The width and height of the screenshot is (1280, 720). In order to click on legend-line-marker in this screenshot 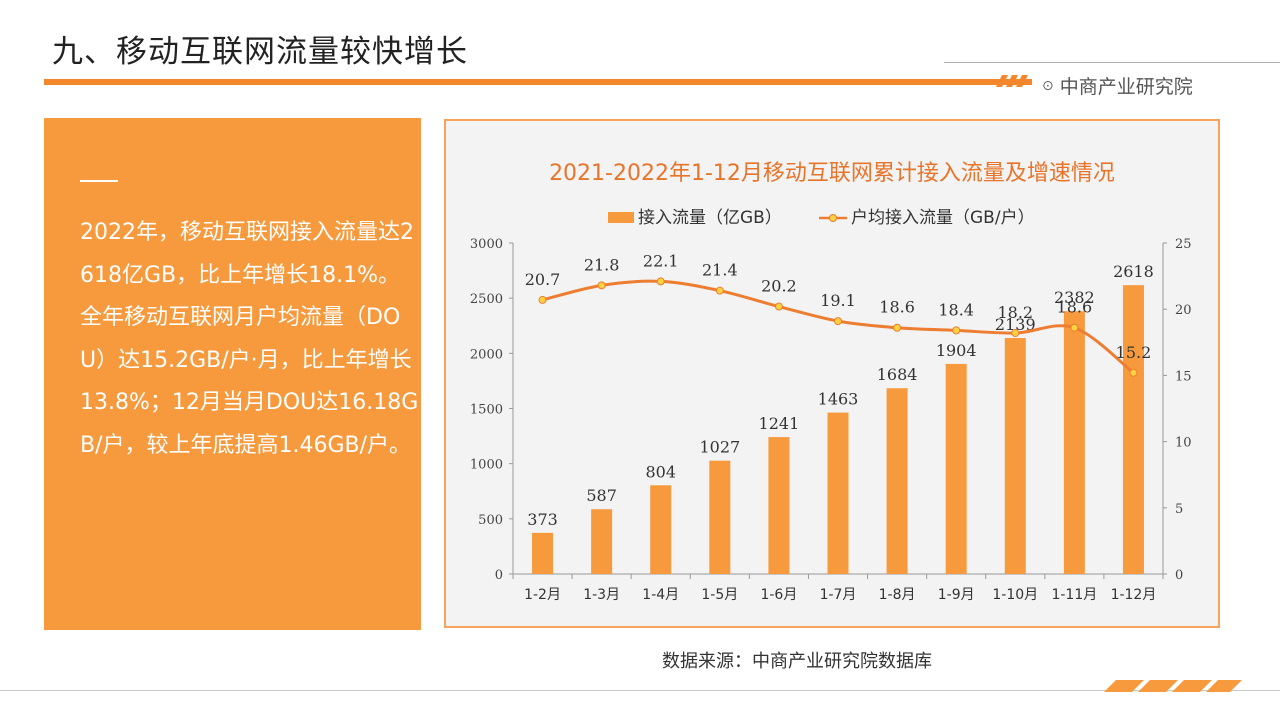, I will do `click(833, 218)`.